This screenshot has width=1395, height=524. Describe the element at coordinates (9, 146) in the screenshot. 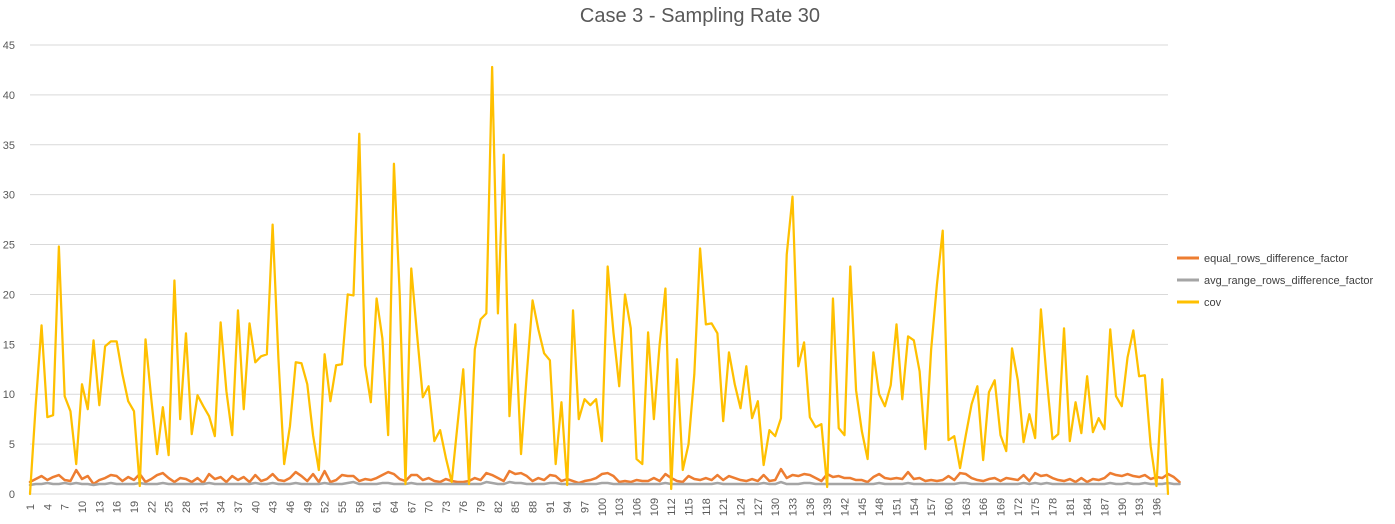

I see `y-tick-label: 35` at that location.